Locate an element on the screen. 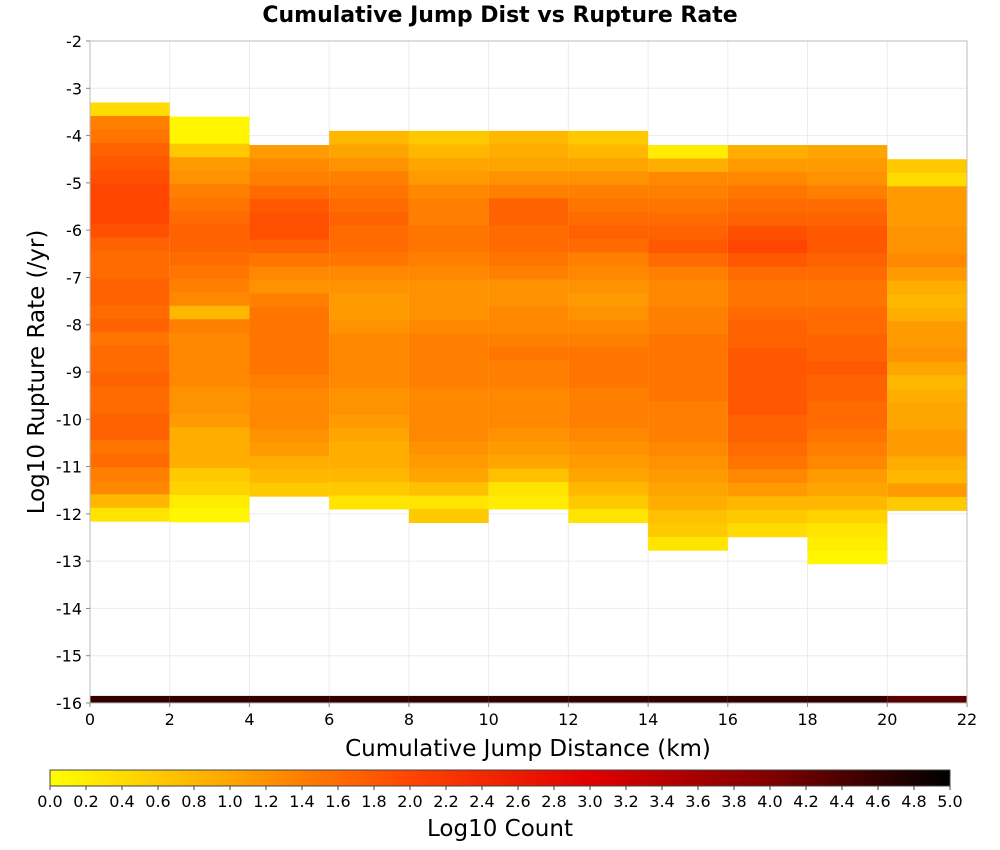  x-tick-label: 8 is located at coordinates (409, 719).